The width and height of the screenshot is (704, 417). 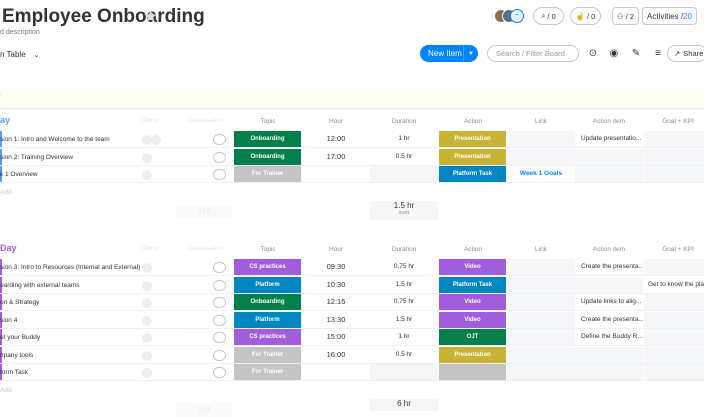 What do you see at coordinates (19, 174) in the screenshot?
I see `row-name: k 1 Overview` at bounding box center [19, 174].